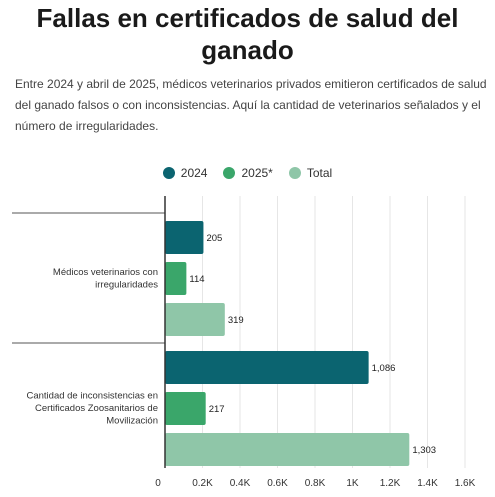 The width and height of the screenshot is (495, 497). Describe the element at coordinates (465, 483) in the screenshot. I see `x-tick-label: 1.6K` at that location.